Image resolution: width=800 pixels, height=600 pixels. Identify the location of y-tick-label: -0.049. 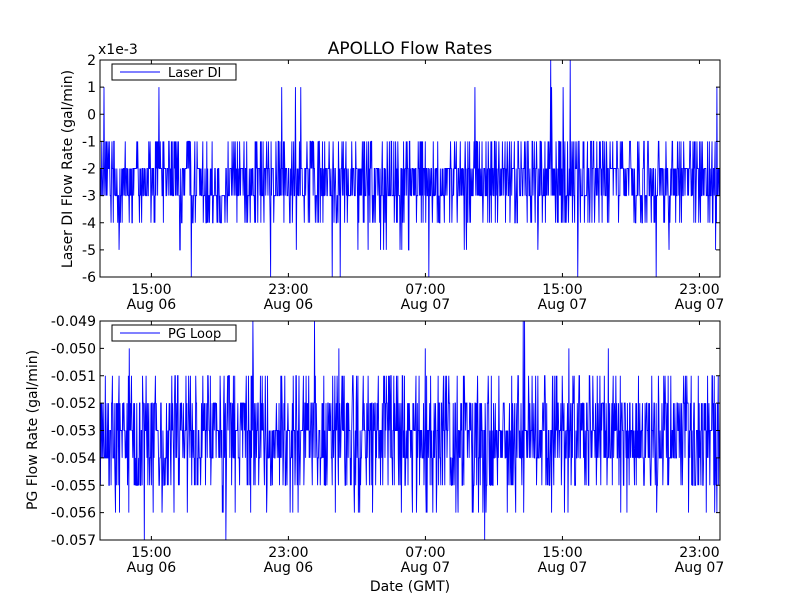
(73, 322).